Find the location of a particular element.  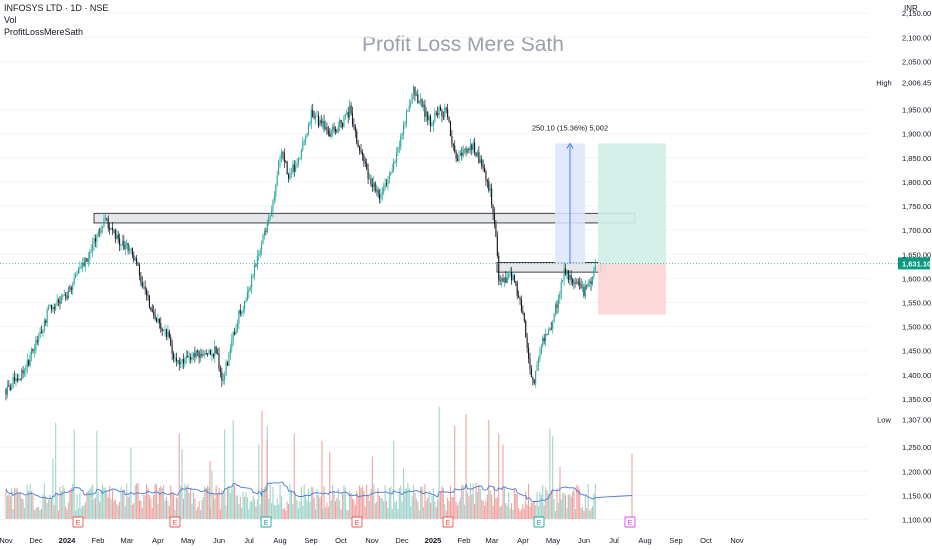

price-tick-label: 1,400.00 is located at coordinates (916, 375).